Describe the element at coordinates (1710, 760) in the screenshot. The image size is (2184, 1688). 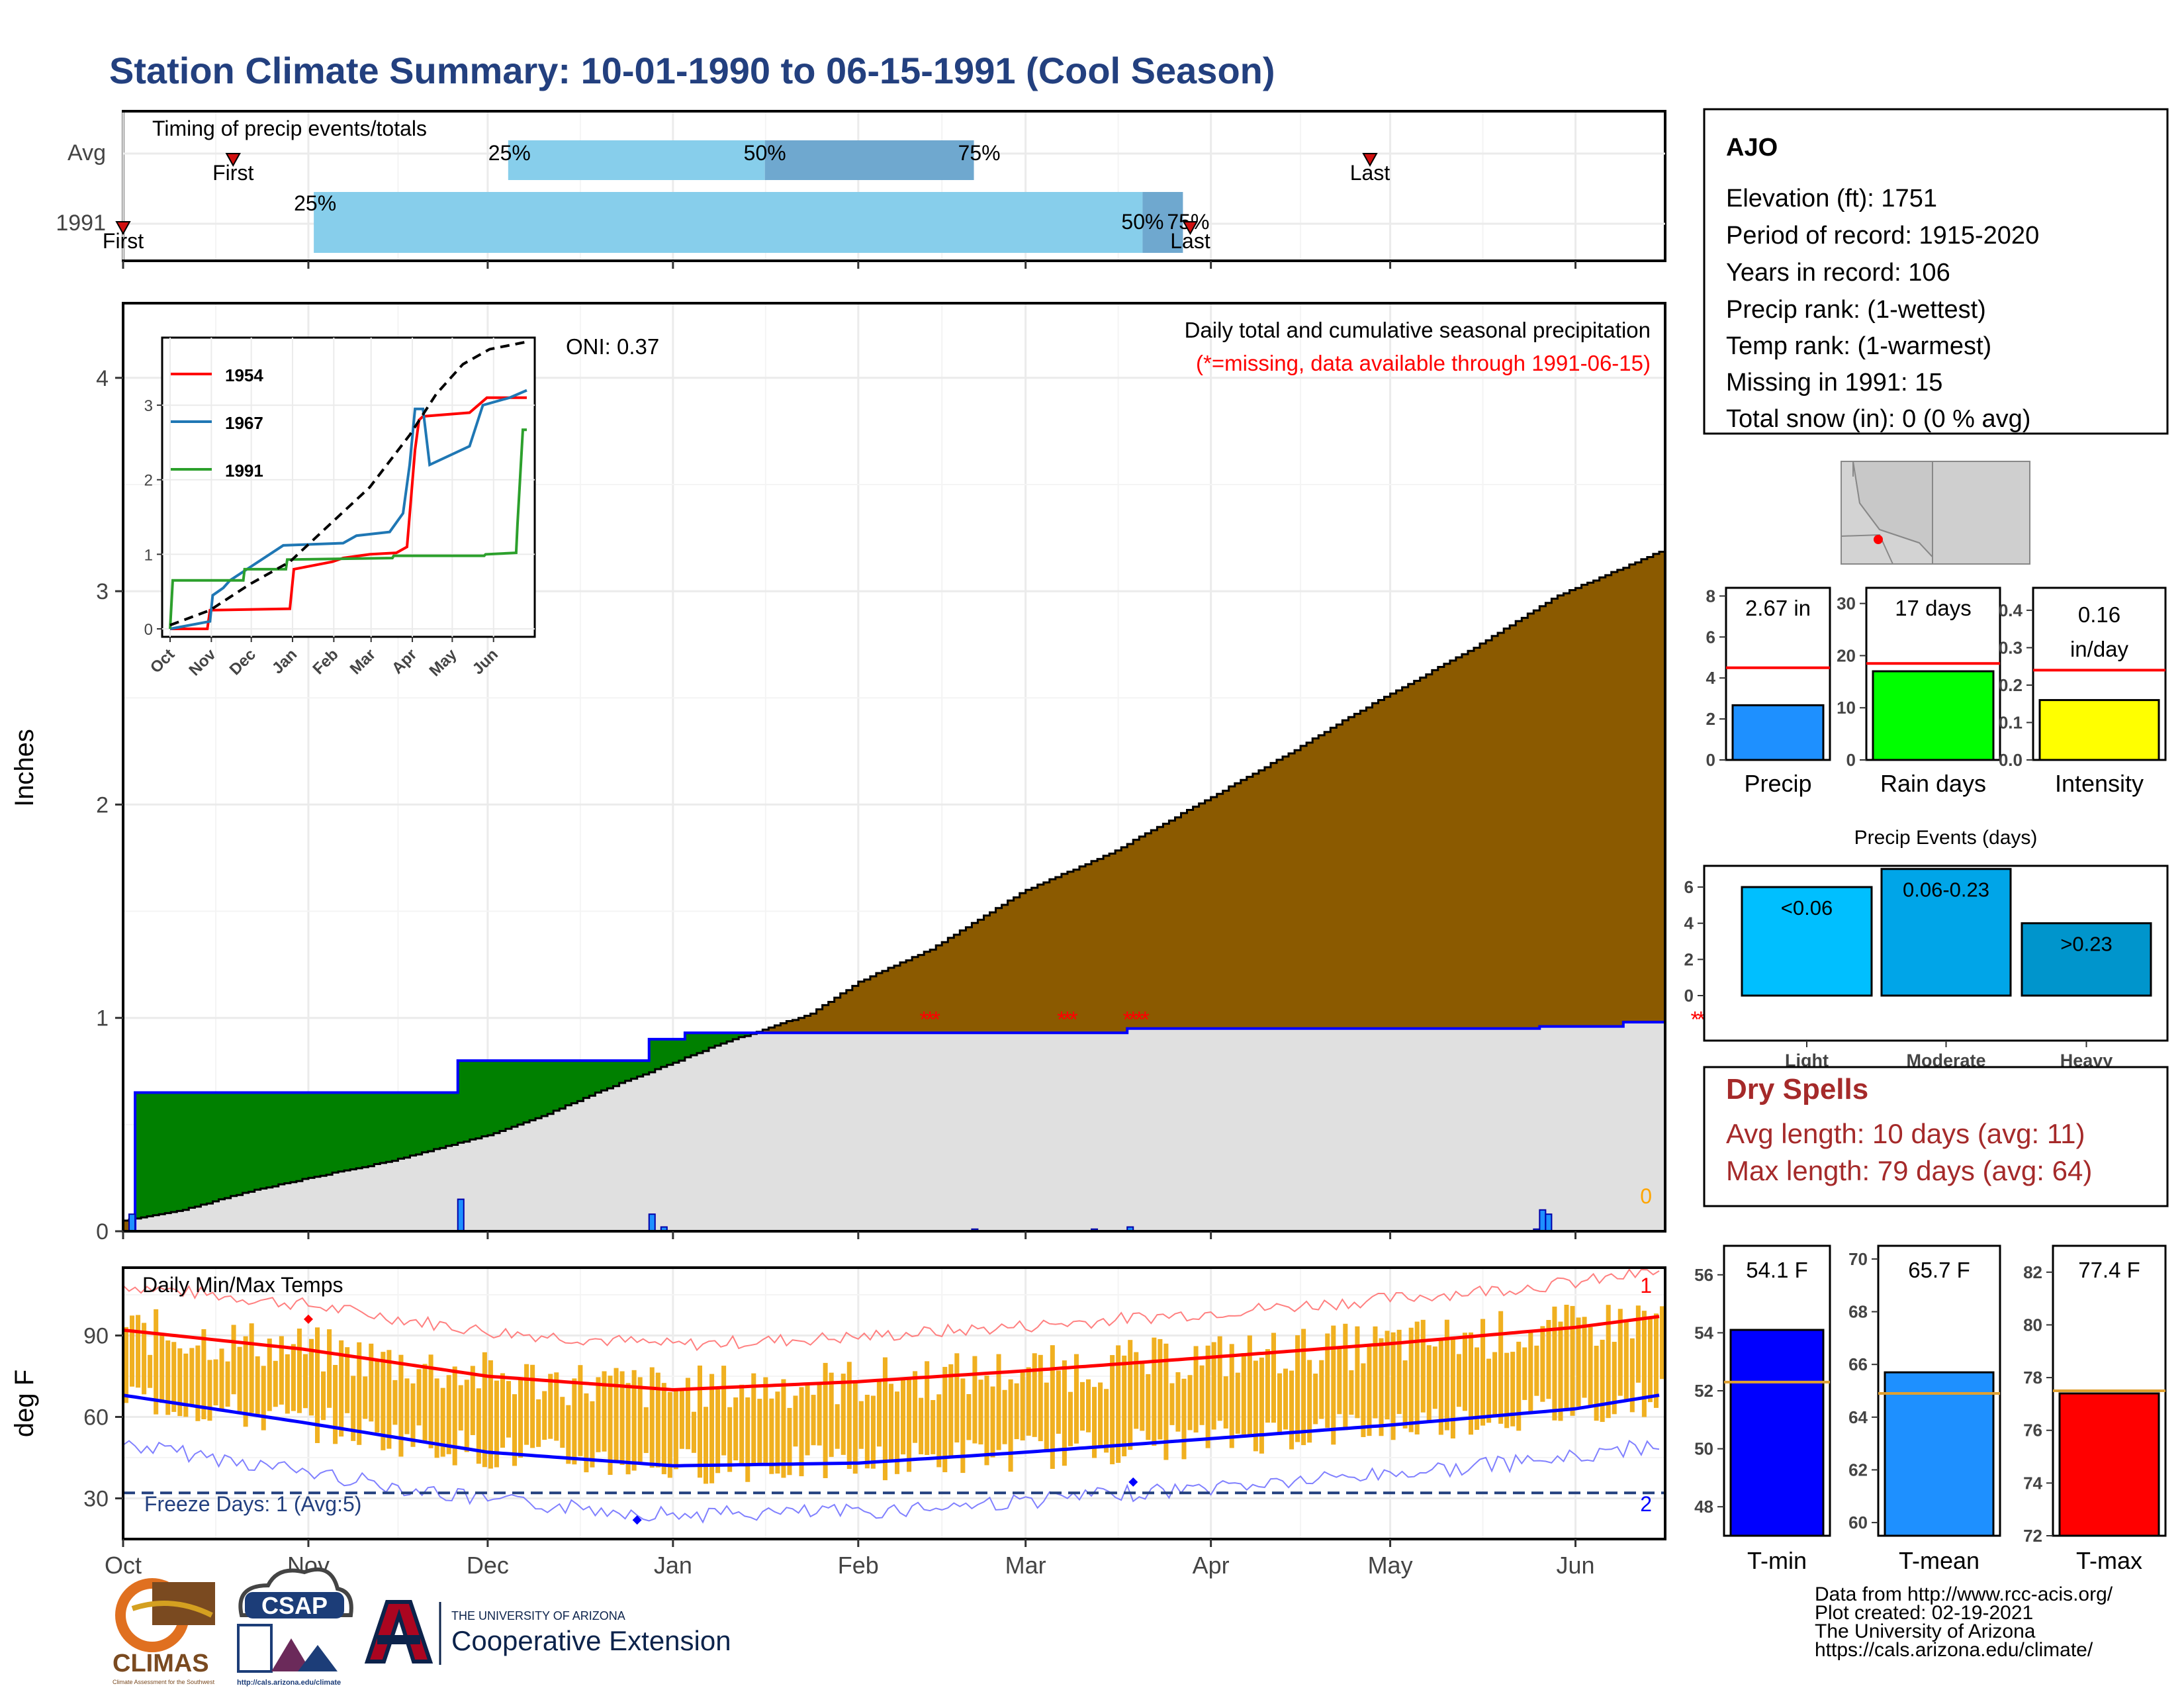
I see `summary-y-tick-label: 0` at that location.